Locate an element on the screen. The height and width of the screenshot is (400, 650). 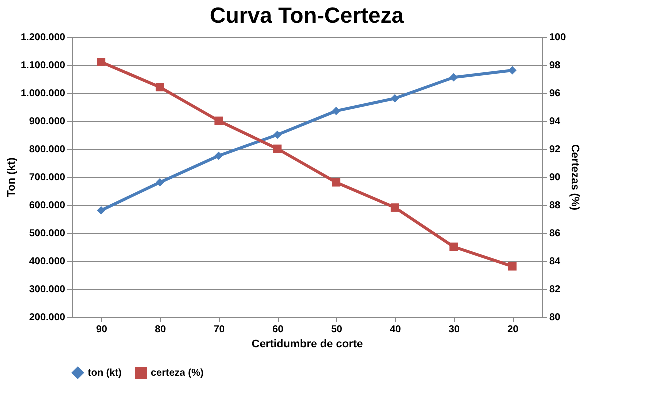
y2-tick-label: 96 is located at coordinates (556, 94).